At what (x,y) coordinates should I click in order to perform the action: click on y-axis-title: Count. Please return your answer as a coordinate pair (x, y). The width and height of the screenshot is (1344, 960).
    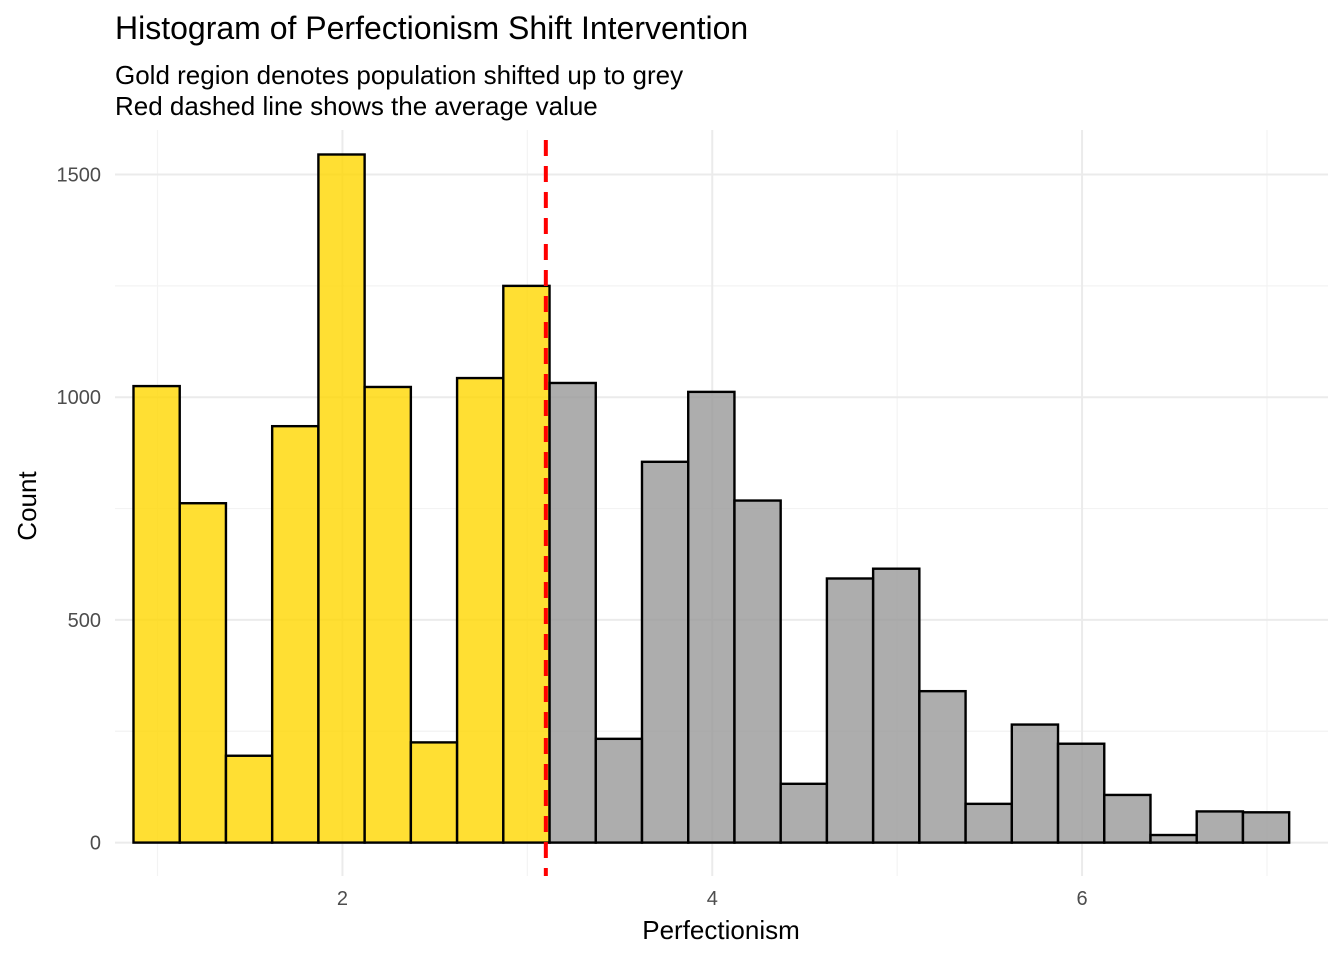
    Looking at the image, I should click on (27, 506).